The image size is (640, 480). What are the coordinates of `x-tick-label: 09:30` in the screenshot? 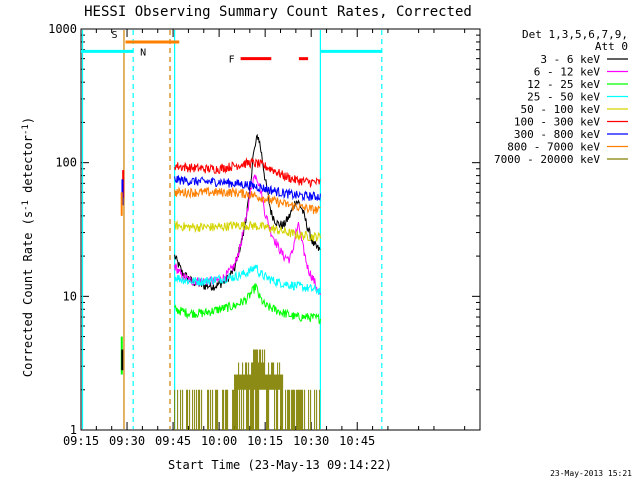 It's located at (127, 441).